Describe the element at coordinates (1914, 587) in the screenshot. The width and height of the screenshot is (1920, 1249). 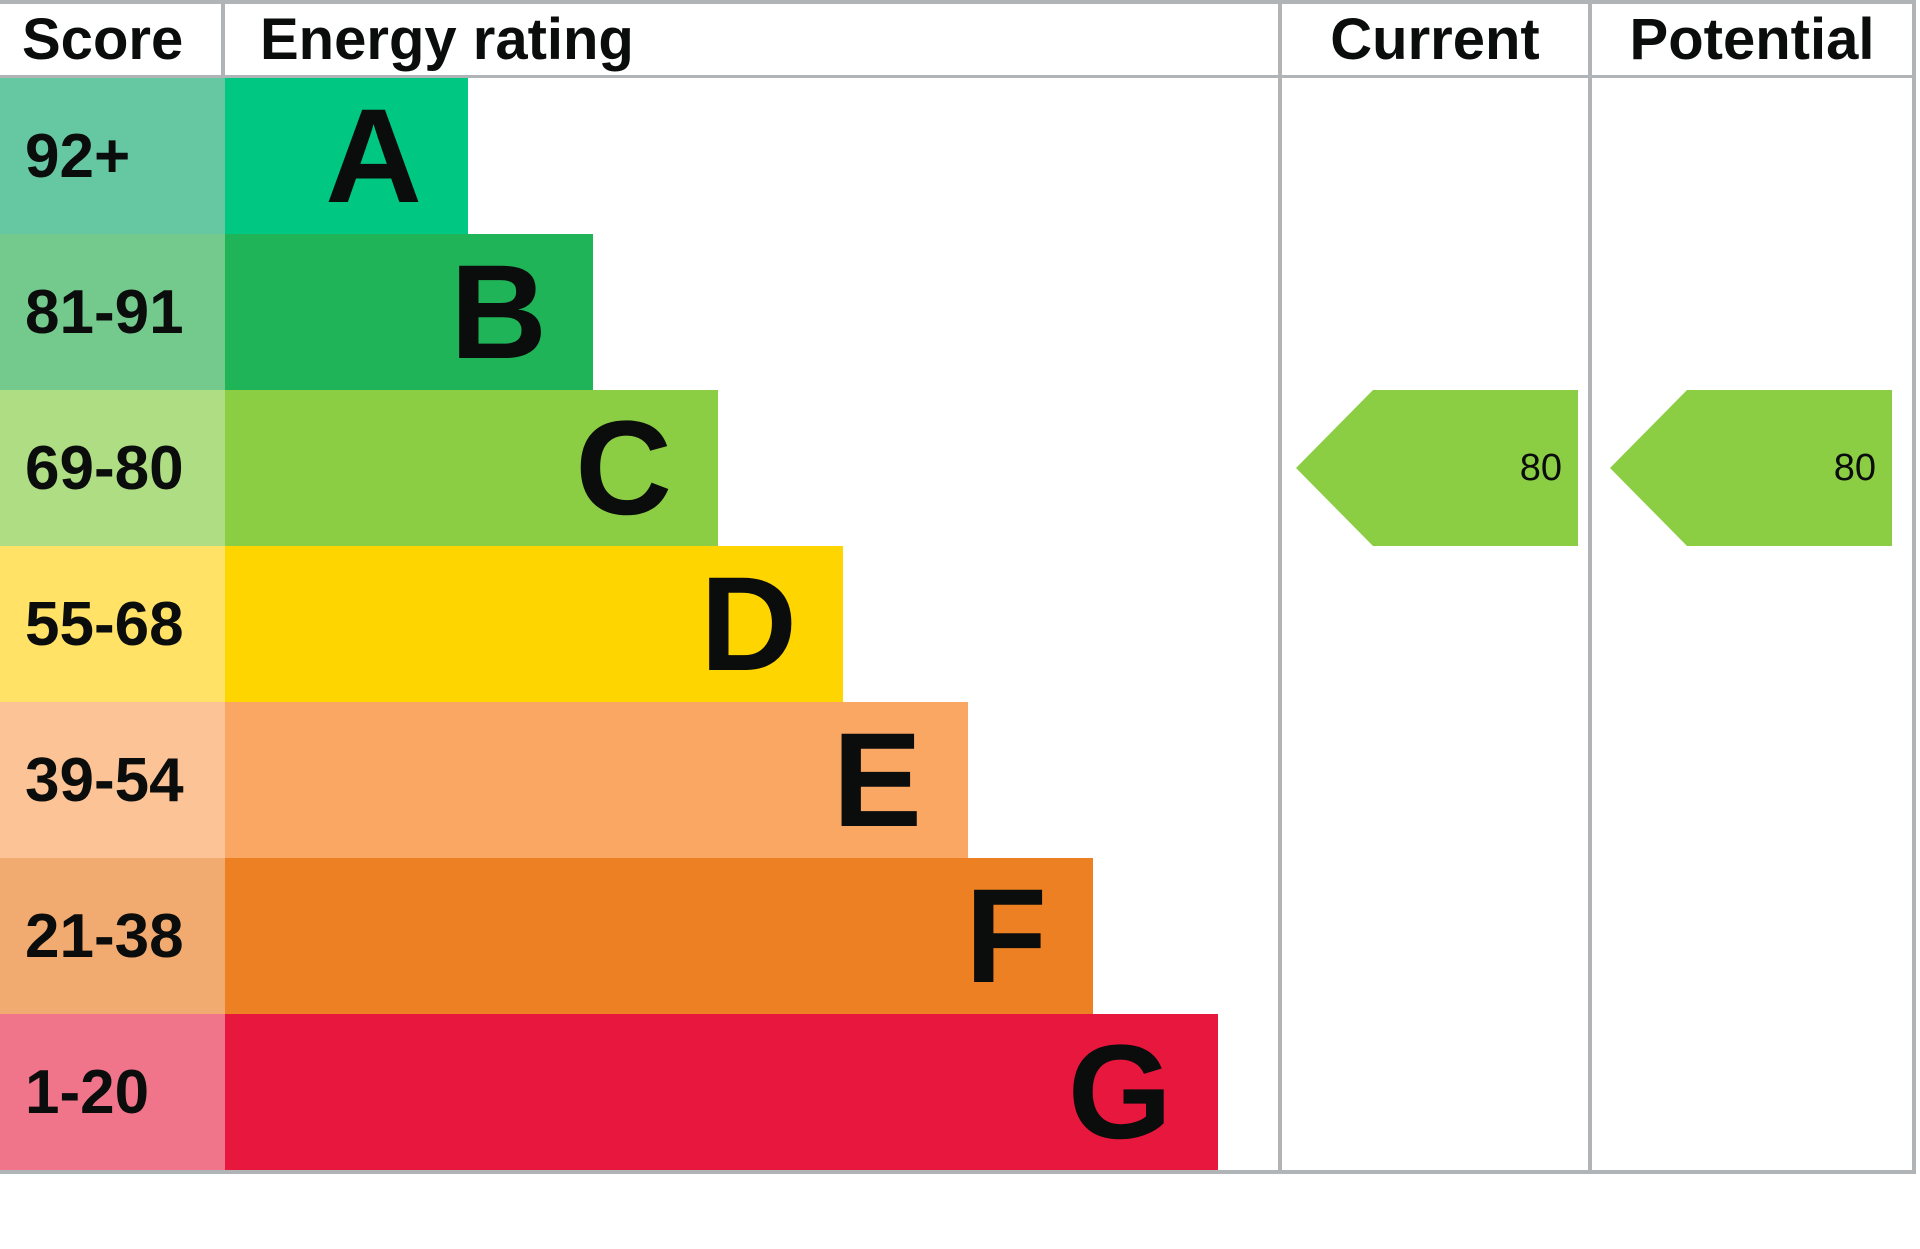
I see `table-right-border` at that location.